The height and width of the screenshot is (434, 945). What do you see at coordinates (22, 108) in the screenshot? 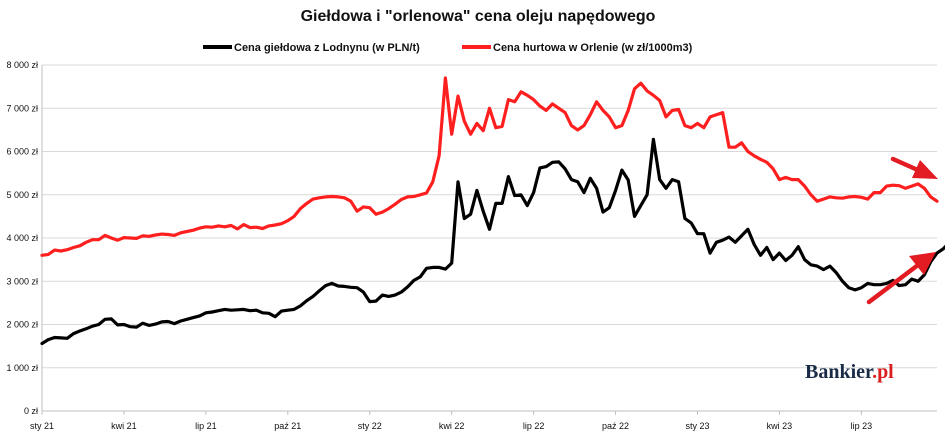
I see `y-tick-label: 7 000 zł` at bounding box center [22, 108].